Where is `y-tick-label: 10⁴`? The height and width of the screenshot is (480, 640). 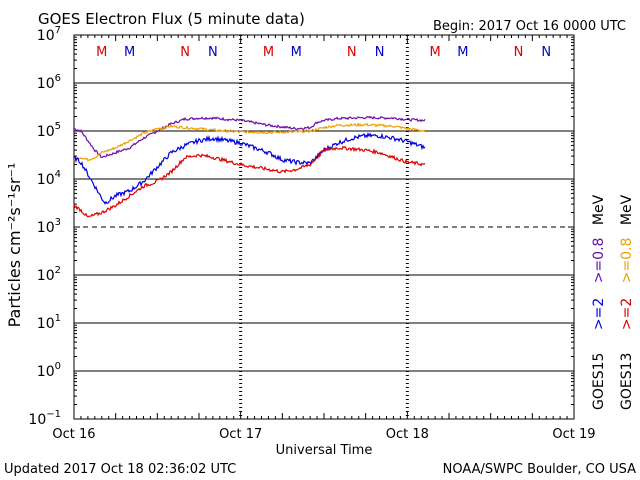 y-tick-label: 10⁴ is located at coordinates (49, 178).